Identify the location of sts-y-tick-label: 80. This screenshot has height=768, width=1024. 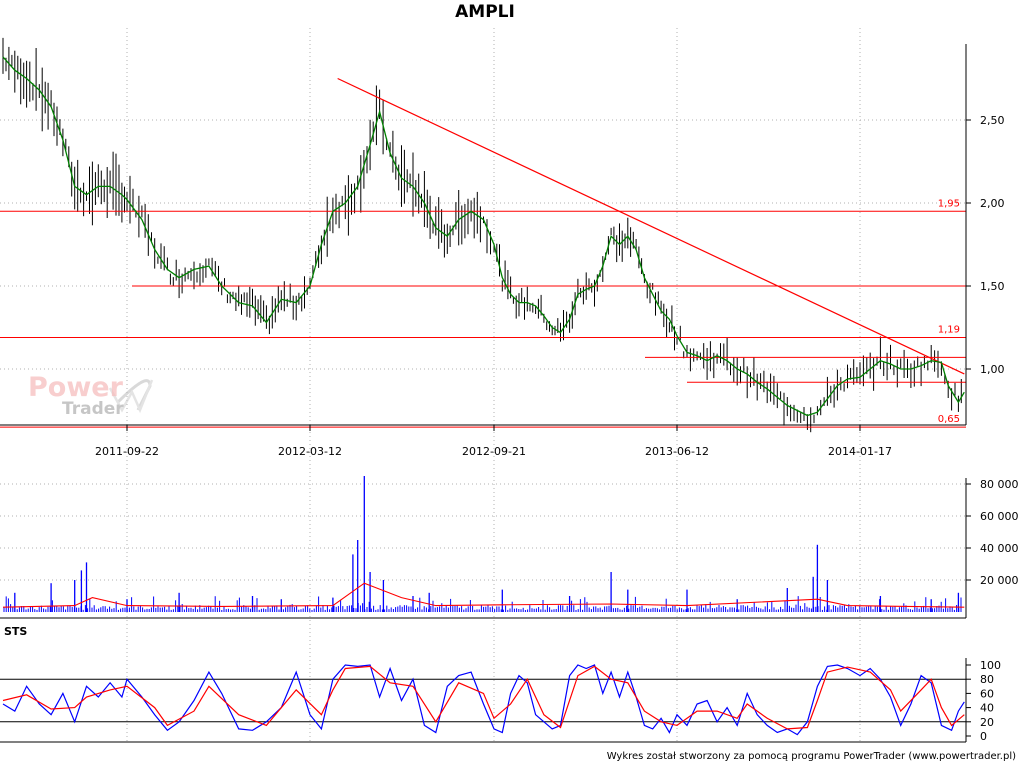
(987, 679).